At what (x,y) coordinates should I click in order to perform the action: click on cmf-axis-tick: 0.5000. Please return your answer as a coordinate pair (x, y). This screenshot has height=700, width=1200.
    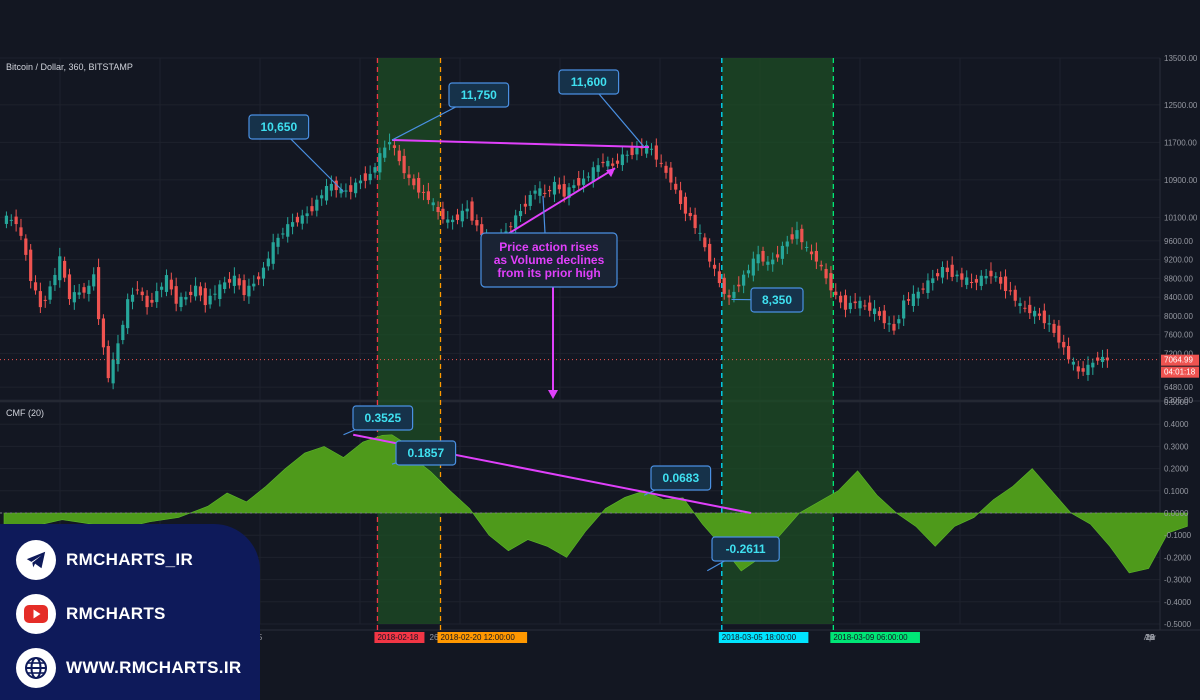
    Looking at the image, I should click on (1176, 402).